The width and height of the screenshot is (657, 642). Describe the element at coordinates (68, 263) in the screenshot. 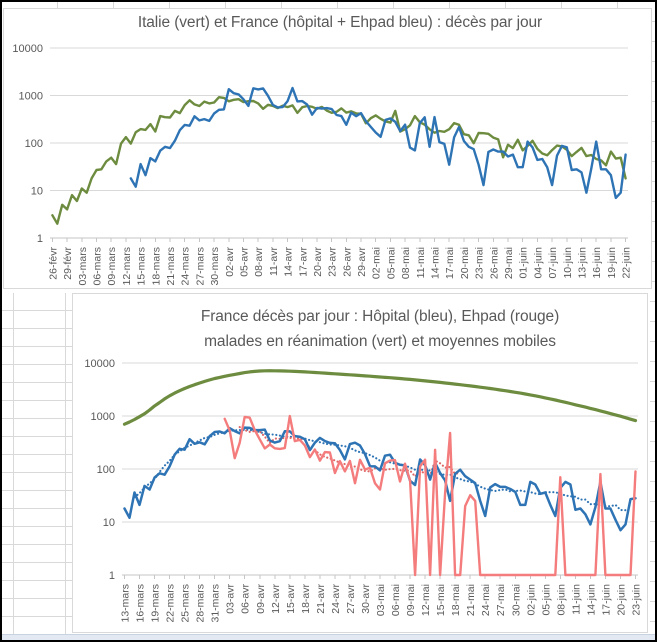

I see `x-axis-label: 29-févr` at that location.